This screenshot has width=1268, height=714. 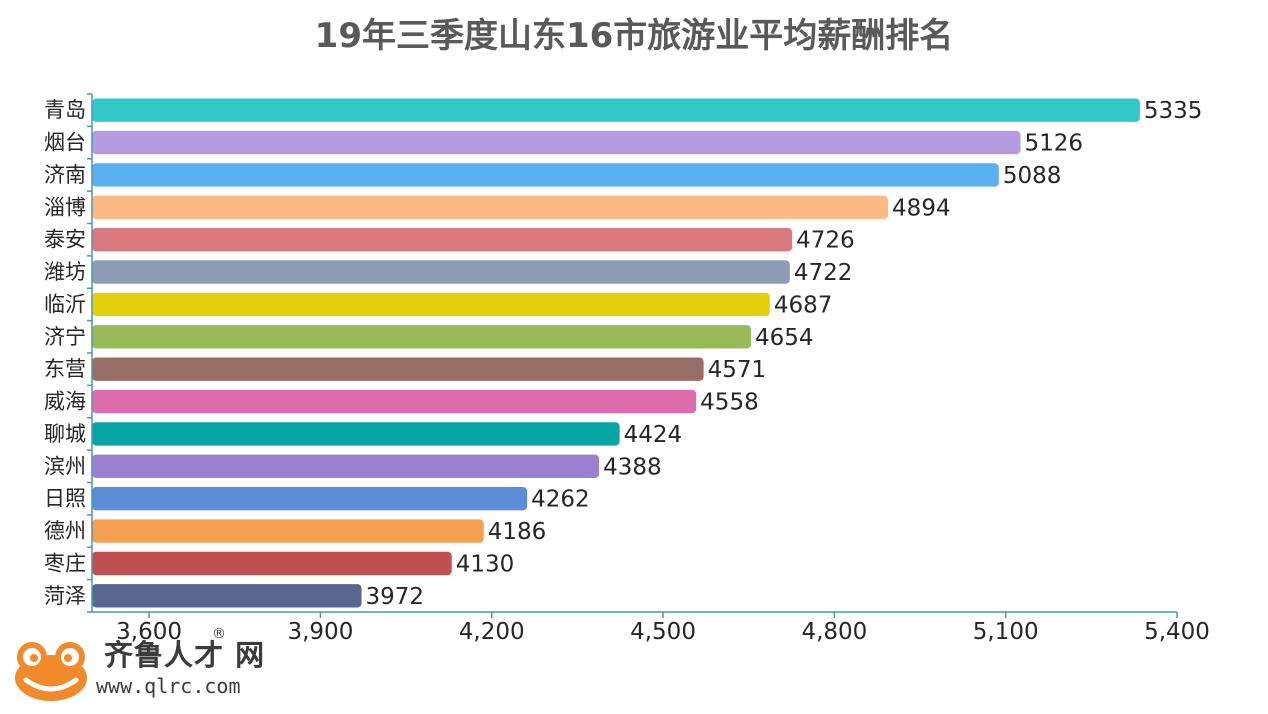 What do you see at coordinates (65, 304) in the screenshot?
I see `category-label: 临沂` at bounding box center [65, 304].